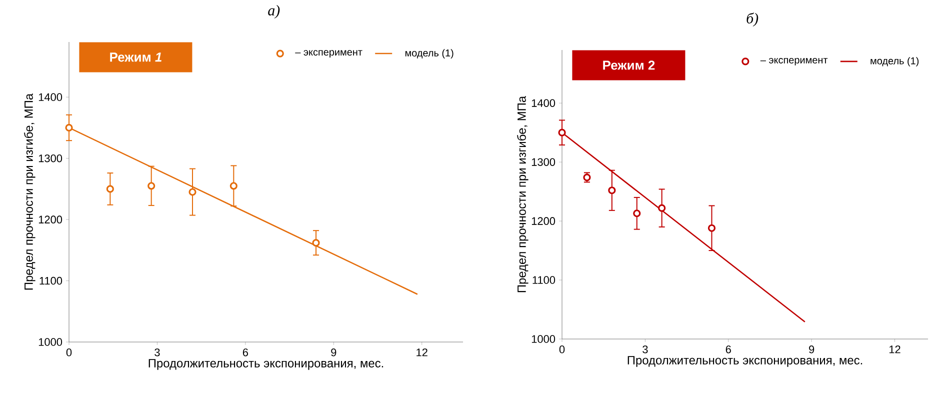 The width and height of the screenshot is (944, 394). What do you see at coordinates (752, 19) in the screenshot?
I see `chart-title: б)` at bounding box center [752, 19].